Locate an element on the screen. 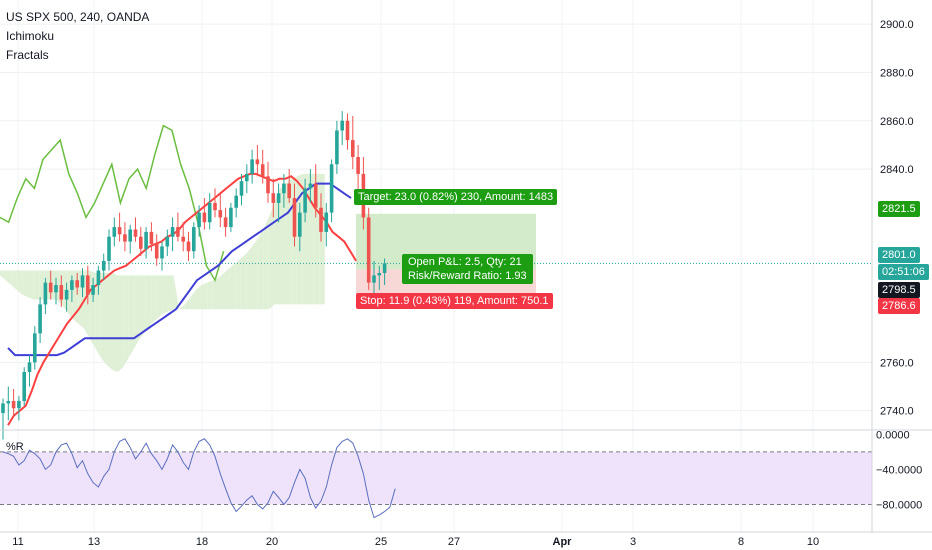 Image resolution: width=932 pixels, height=550 pixels. indicator-fractals: Fractals is located at coordinates (27, 55).